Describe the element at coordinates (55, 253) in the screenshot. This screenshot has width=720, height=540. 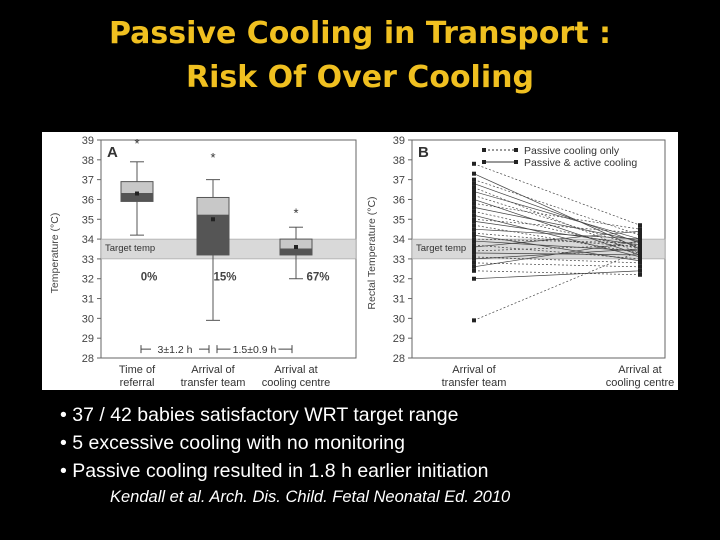
I see `y-axis-label: Temperature (°C)` at that location.